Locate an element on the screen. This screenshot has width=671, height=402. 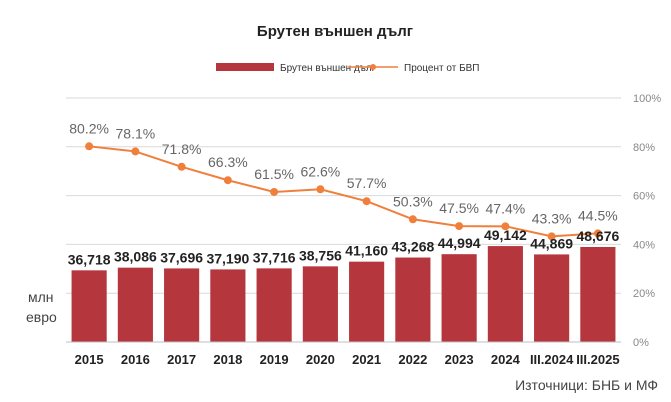
bar-value-label: 43,268 is located at coordinates (412, 247).